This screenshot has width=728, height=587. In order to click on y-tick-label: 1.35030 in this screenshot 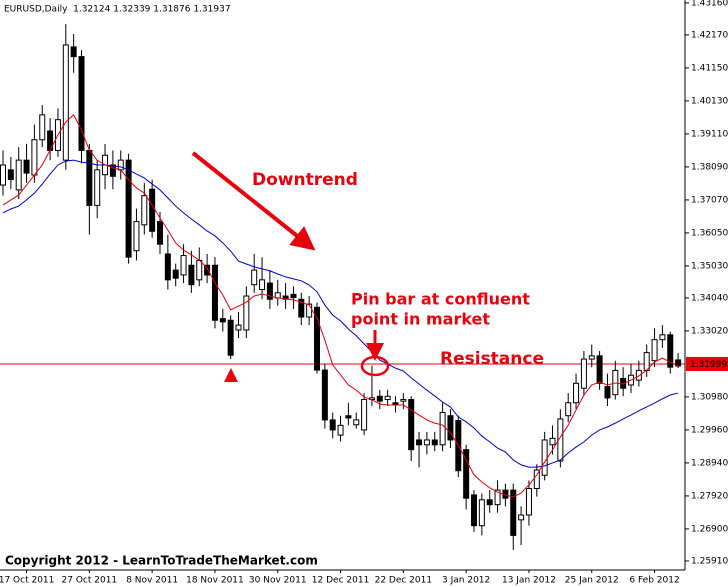, I will do `click(709, 266)`.